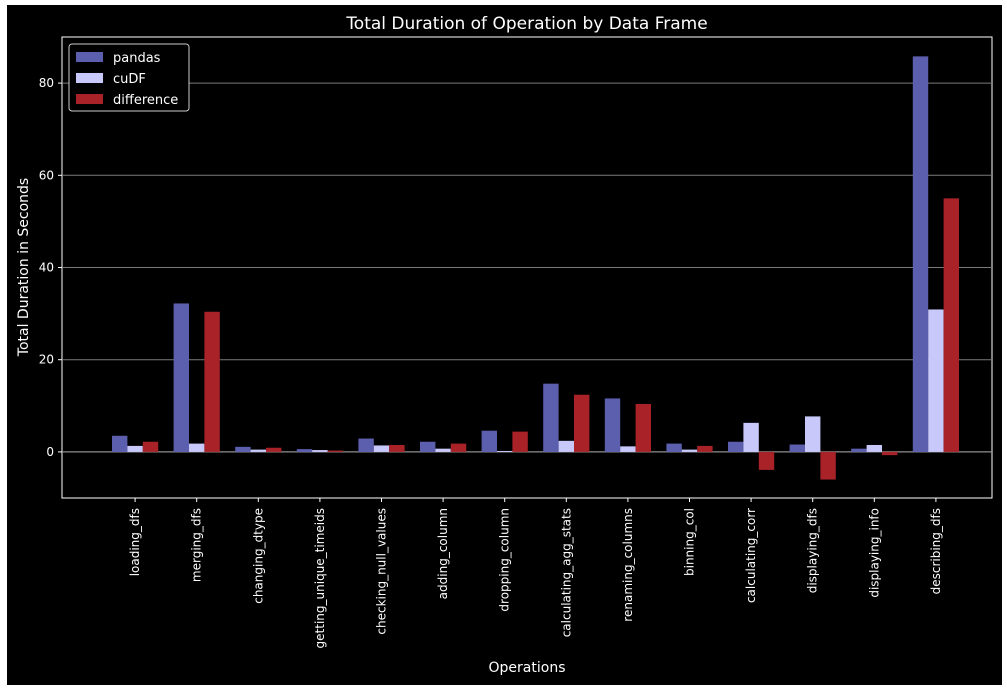 The width and height of the screenshot is (1007, 689). Describe the element at coordinates (751, 555) in the screenshot. I see `x-tick-label: calculating_corr` at that location.